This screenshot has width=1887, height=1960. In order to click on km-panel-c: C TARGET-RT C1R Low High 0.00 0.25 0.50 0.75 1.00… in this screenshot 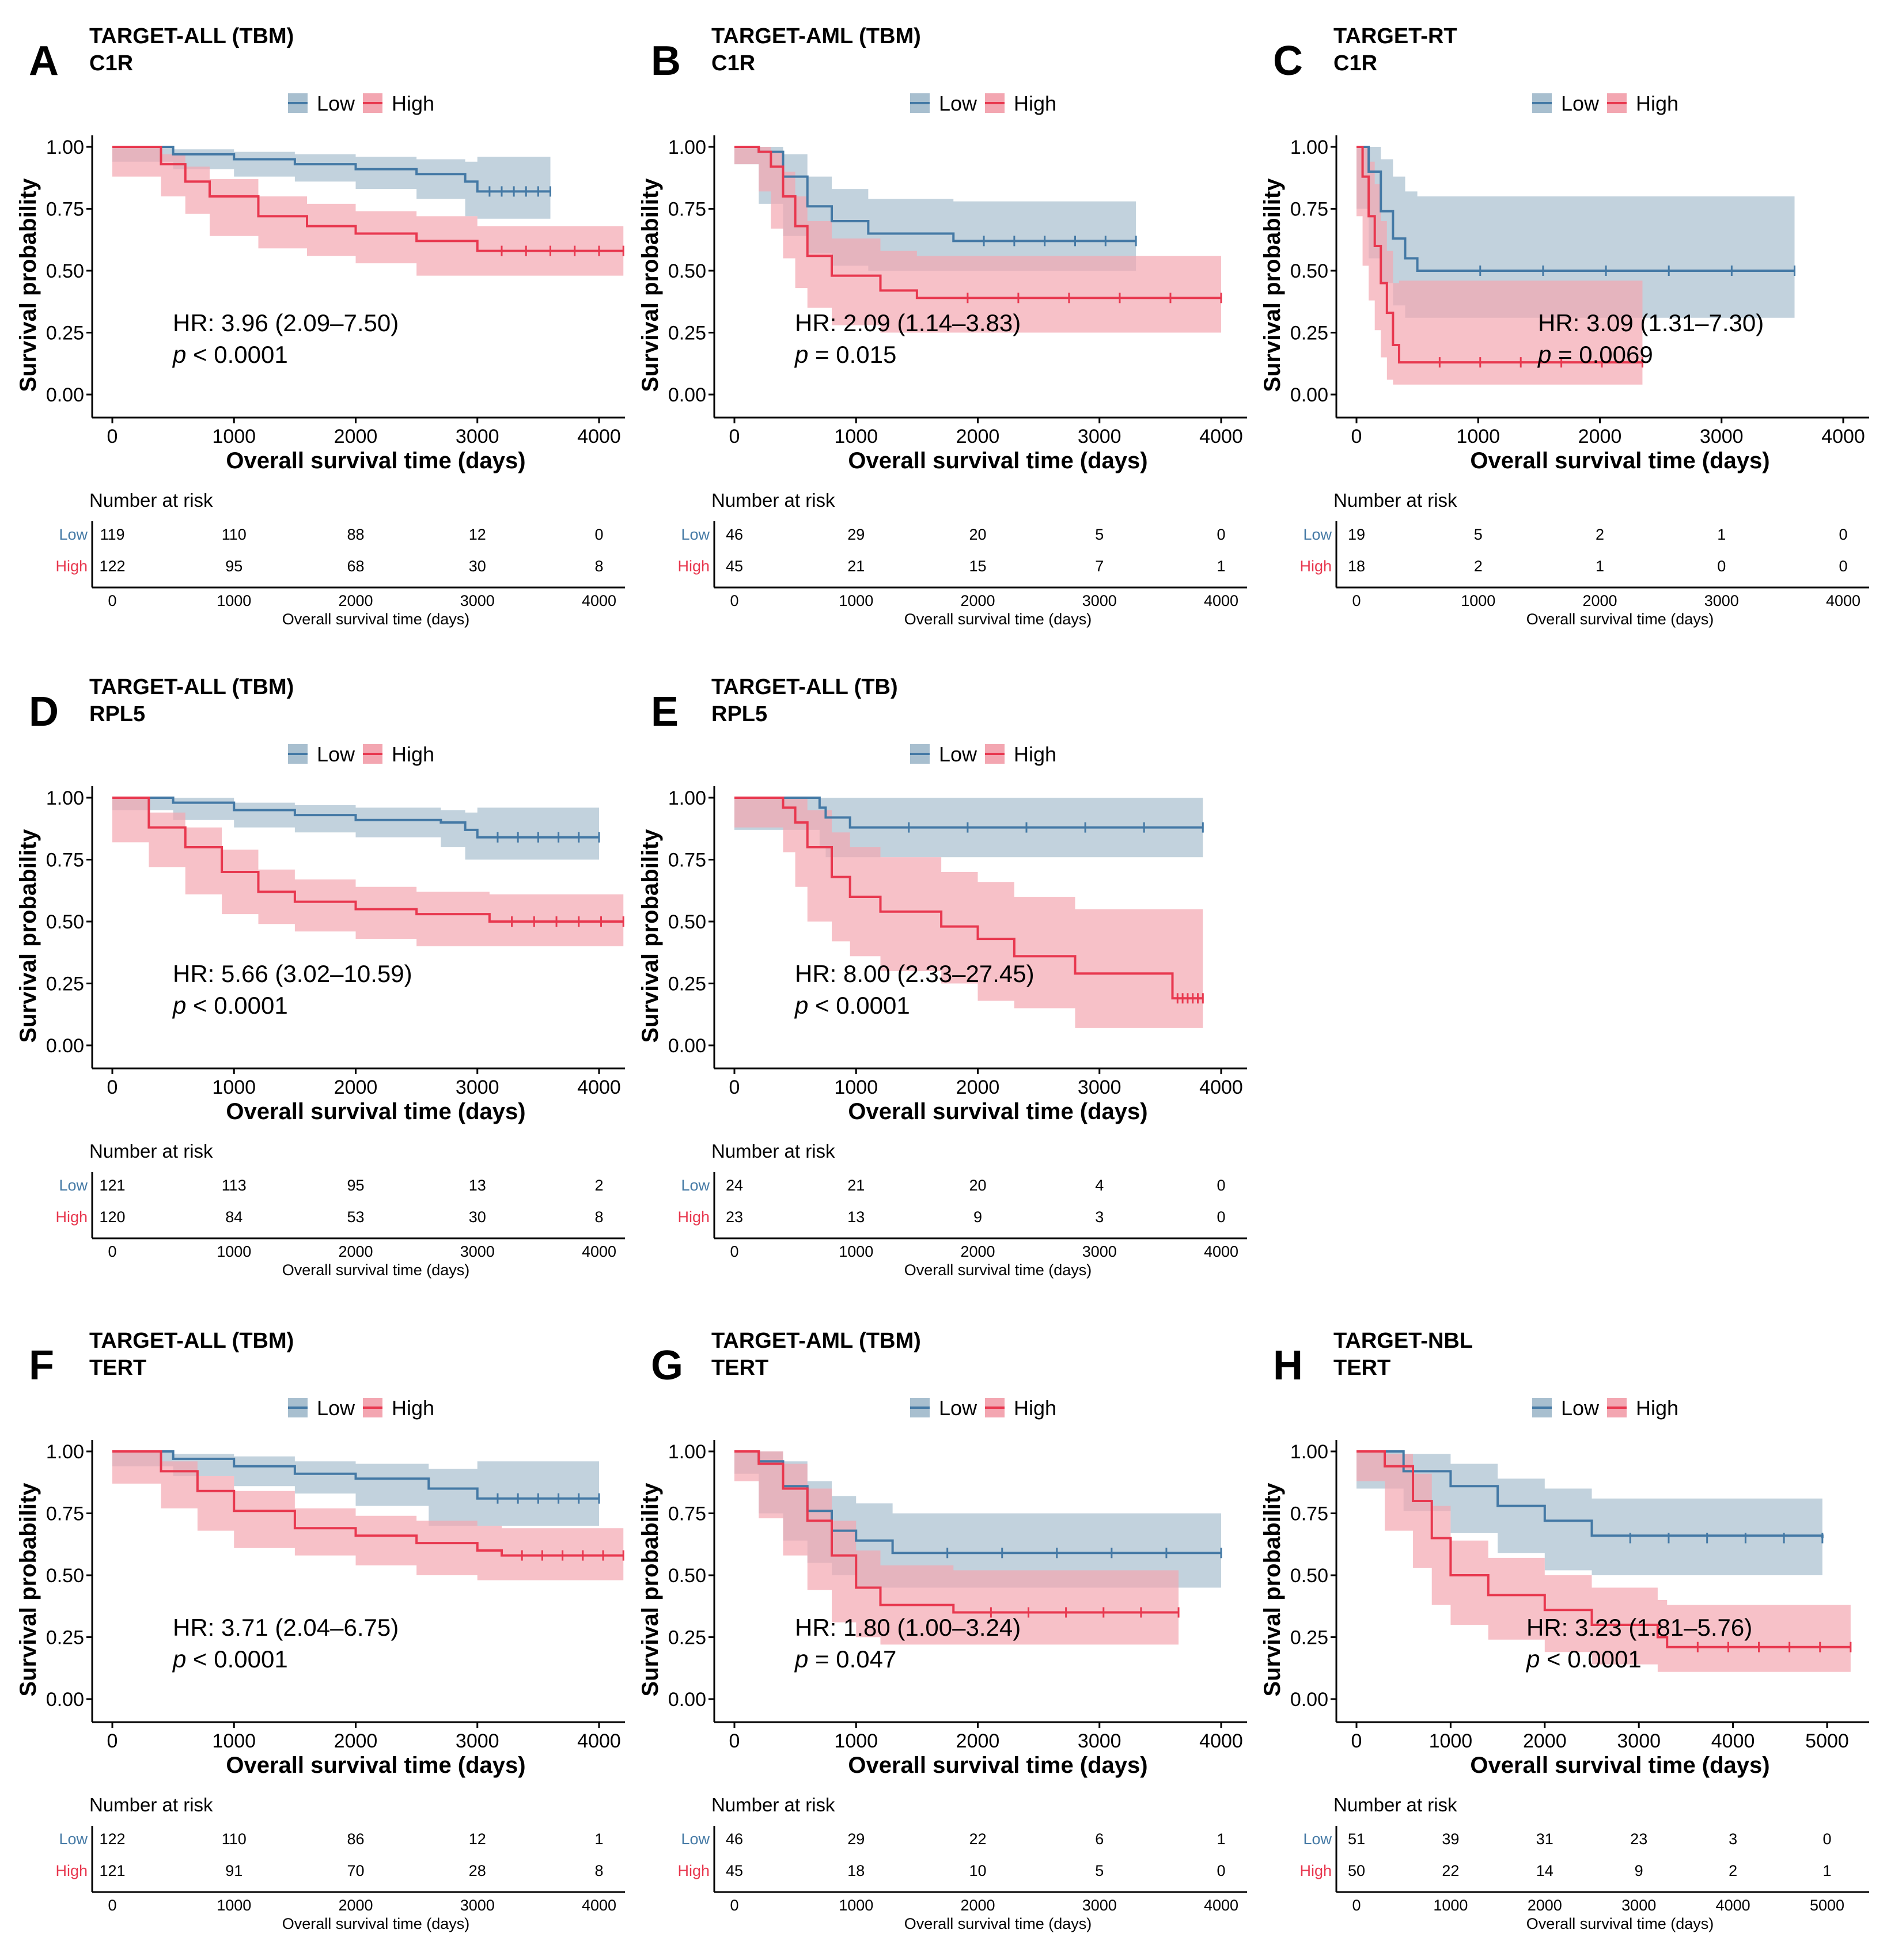, I will do `click(1556, 317)`.